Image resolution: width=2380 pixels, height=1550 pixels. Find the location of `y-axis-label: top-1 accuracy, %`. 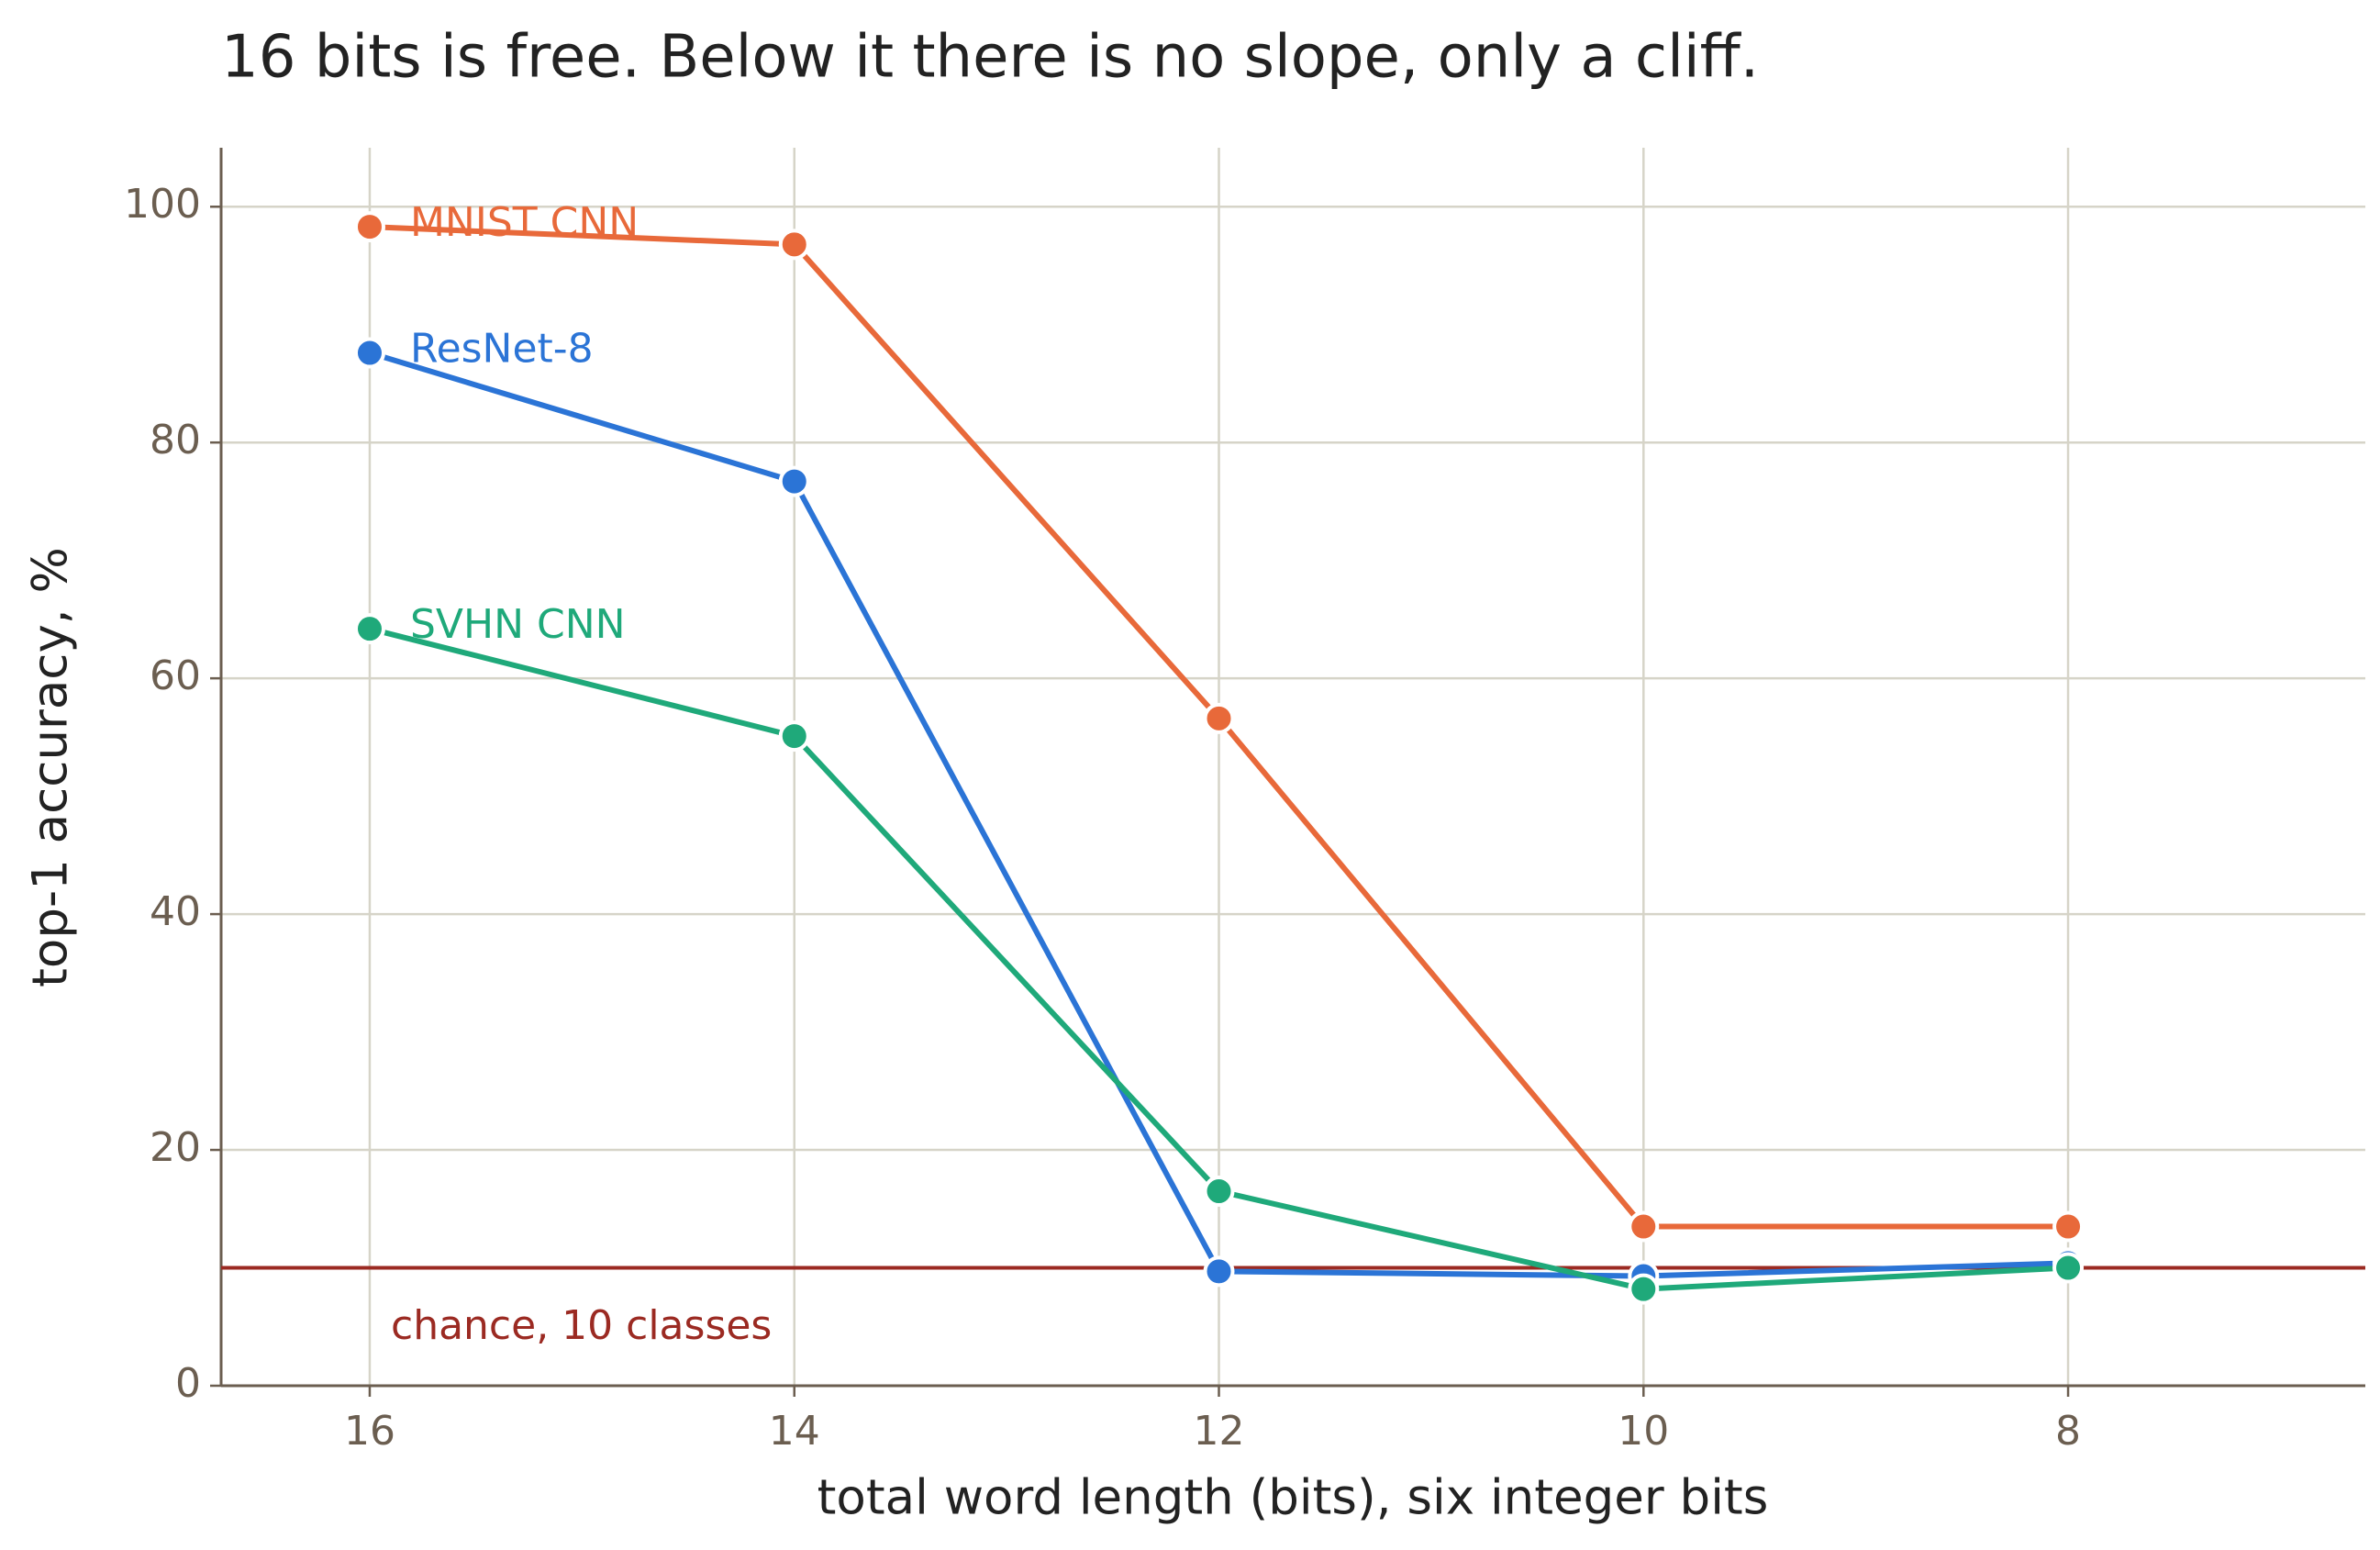

y-axis-label: top-1 accuracy, % is located at coordinates (51, 767).